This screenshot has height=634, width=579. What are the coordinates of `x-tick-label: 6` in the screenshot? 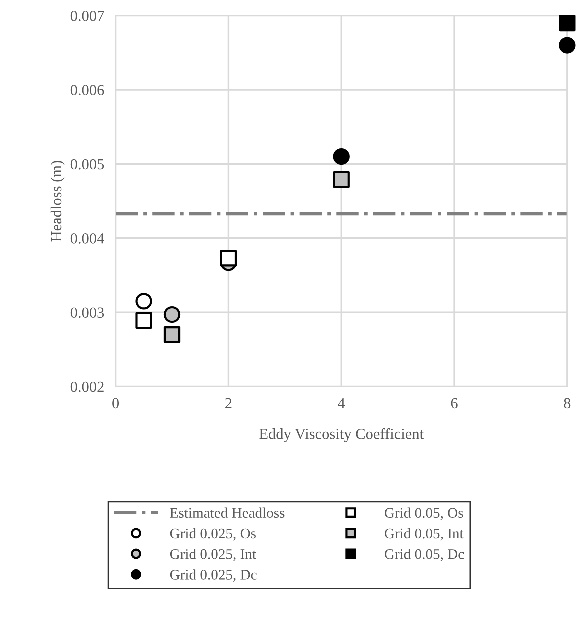 It's located at (454, 403).